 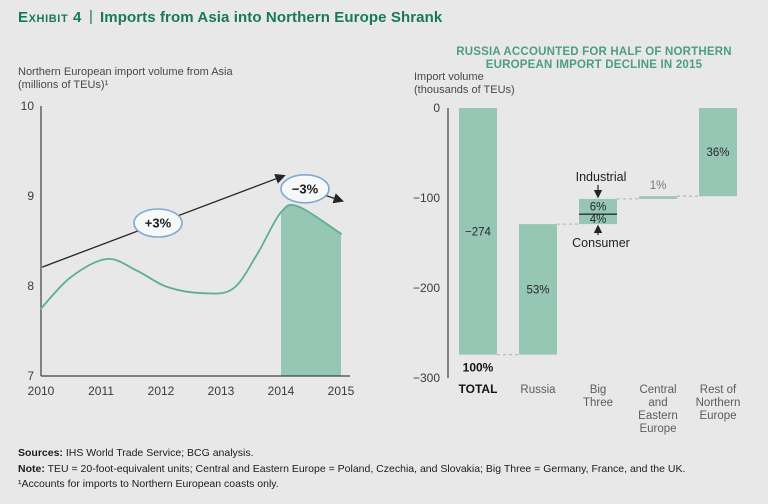 I want to click on right-chart-axis-label-line2: (thousands of TEUs), so click(x=464, y=89).